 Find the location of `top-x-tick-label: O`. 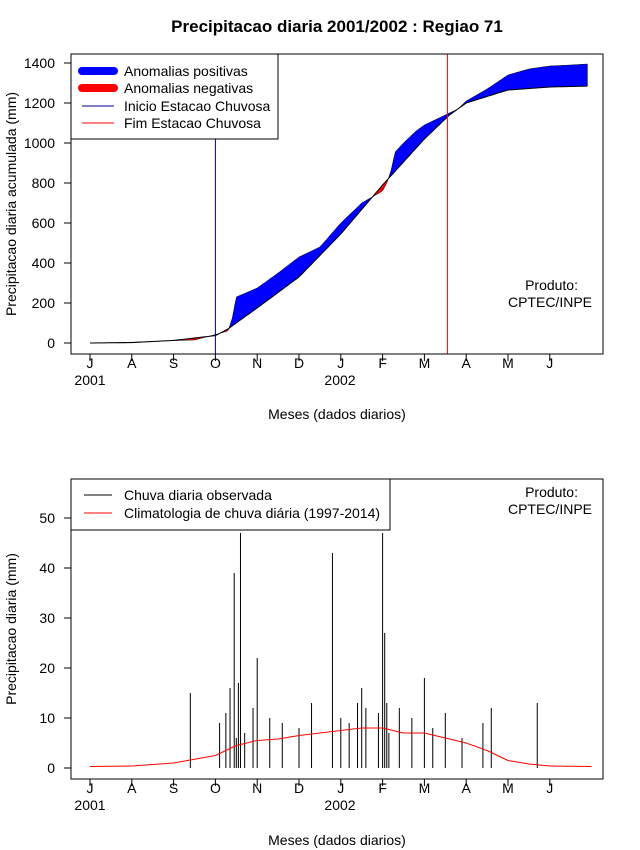

top-x-tick-label: O is located at coordinates (215, 363).